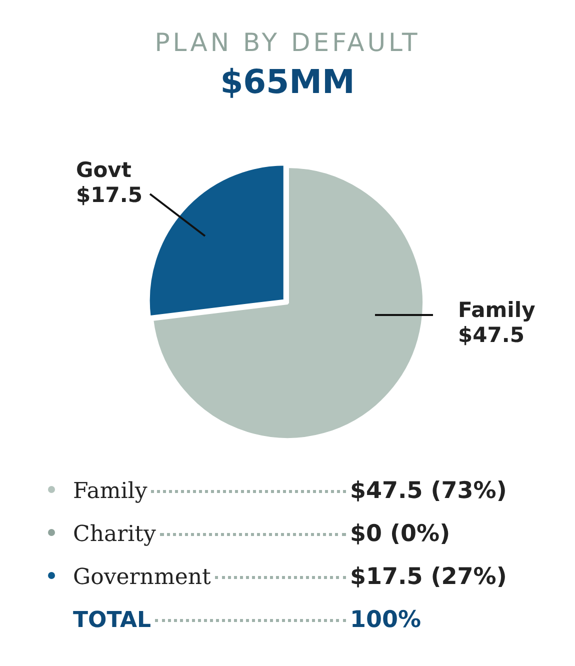 This screenshot has height=666, width=575. What do you see at coordinates (142, 577) in the screenshot?
I see `legend-label: Government` at bounding box center [142, 577].